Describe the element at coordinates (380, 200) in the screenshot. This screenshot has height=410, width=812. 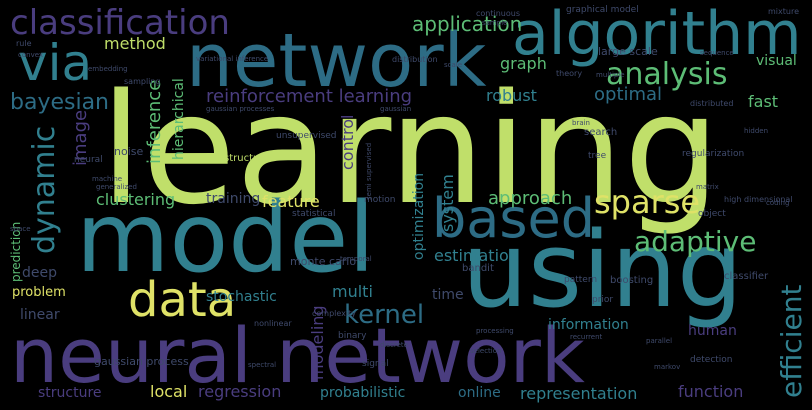
I see `word-motion: motion` at that location.